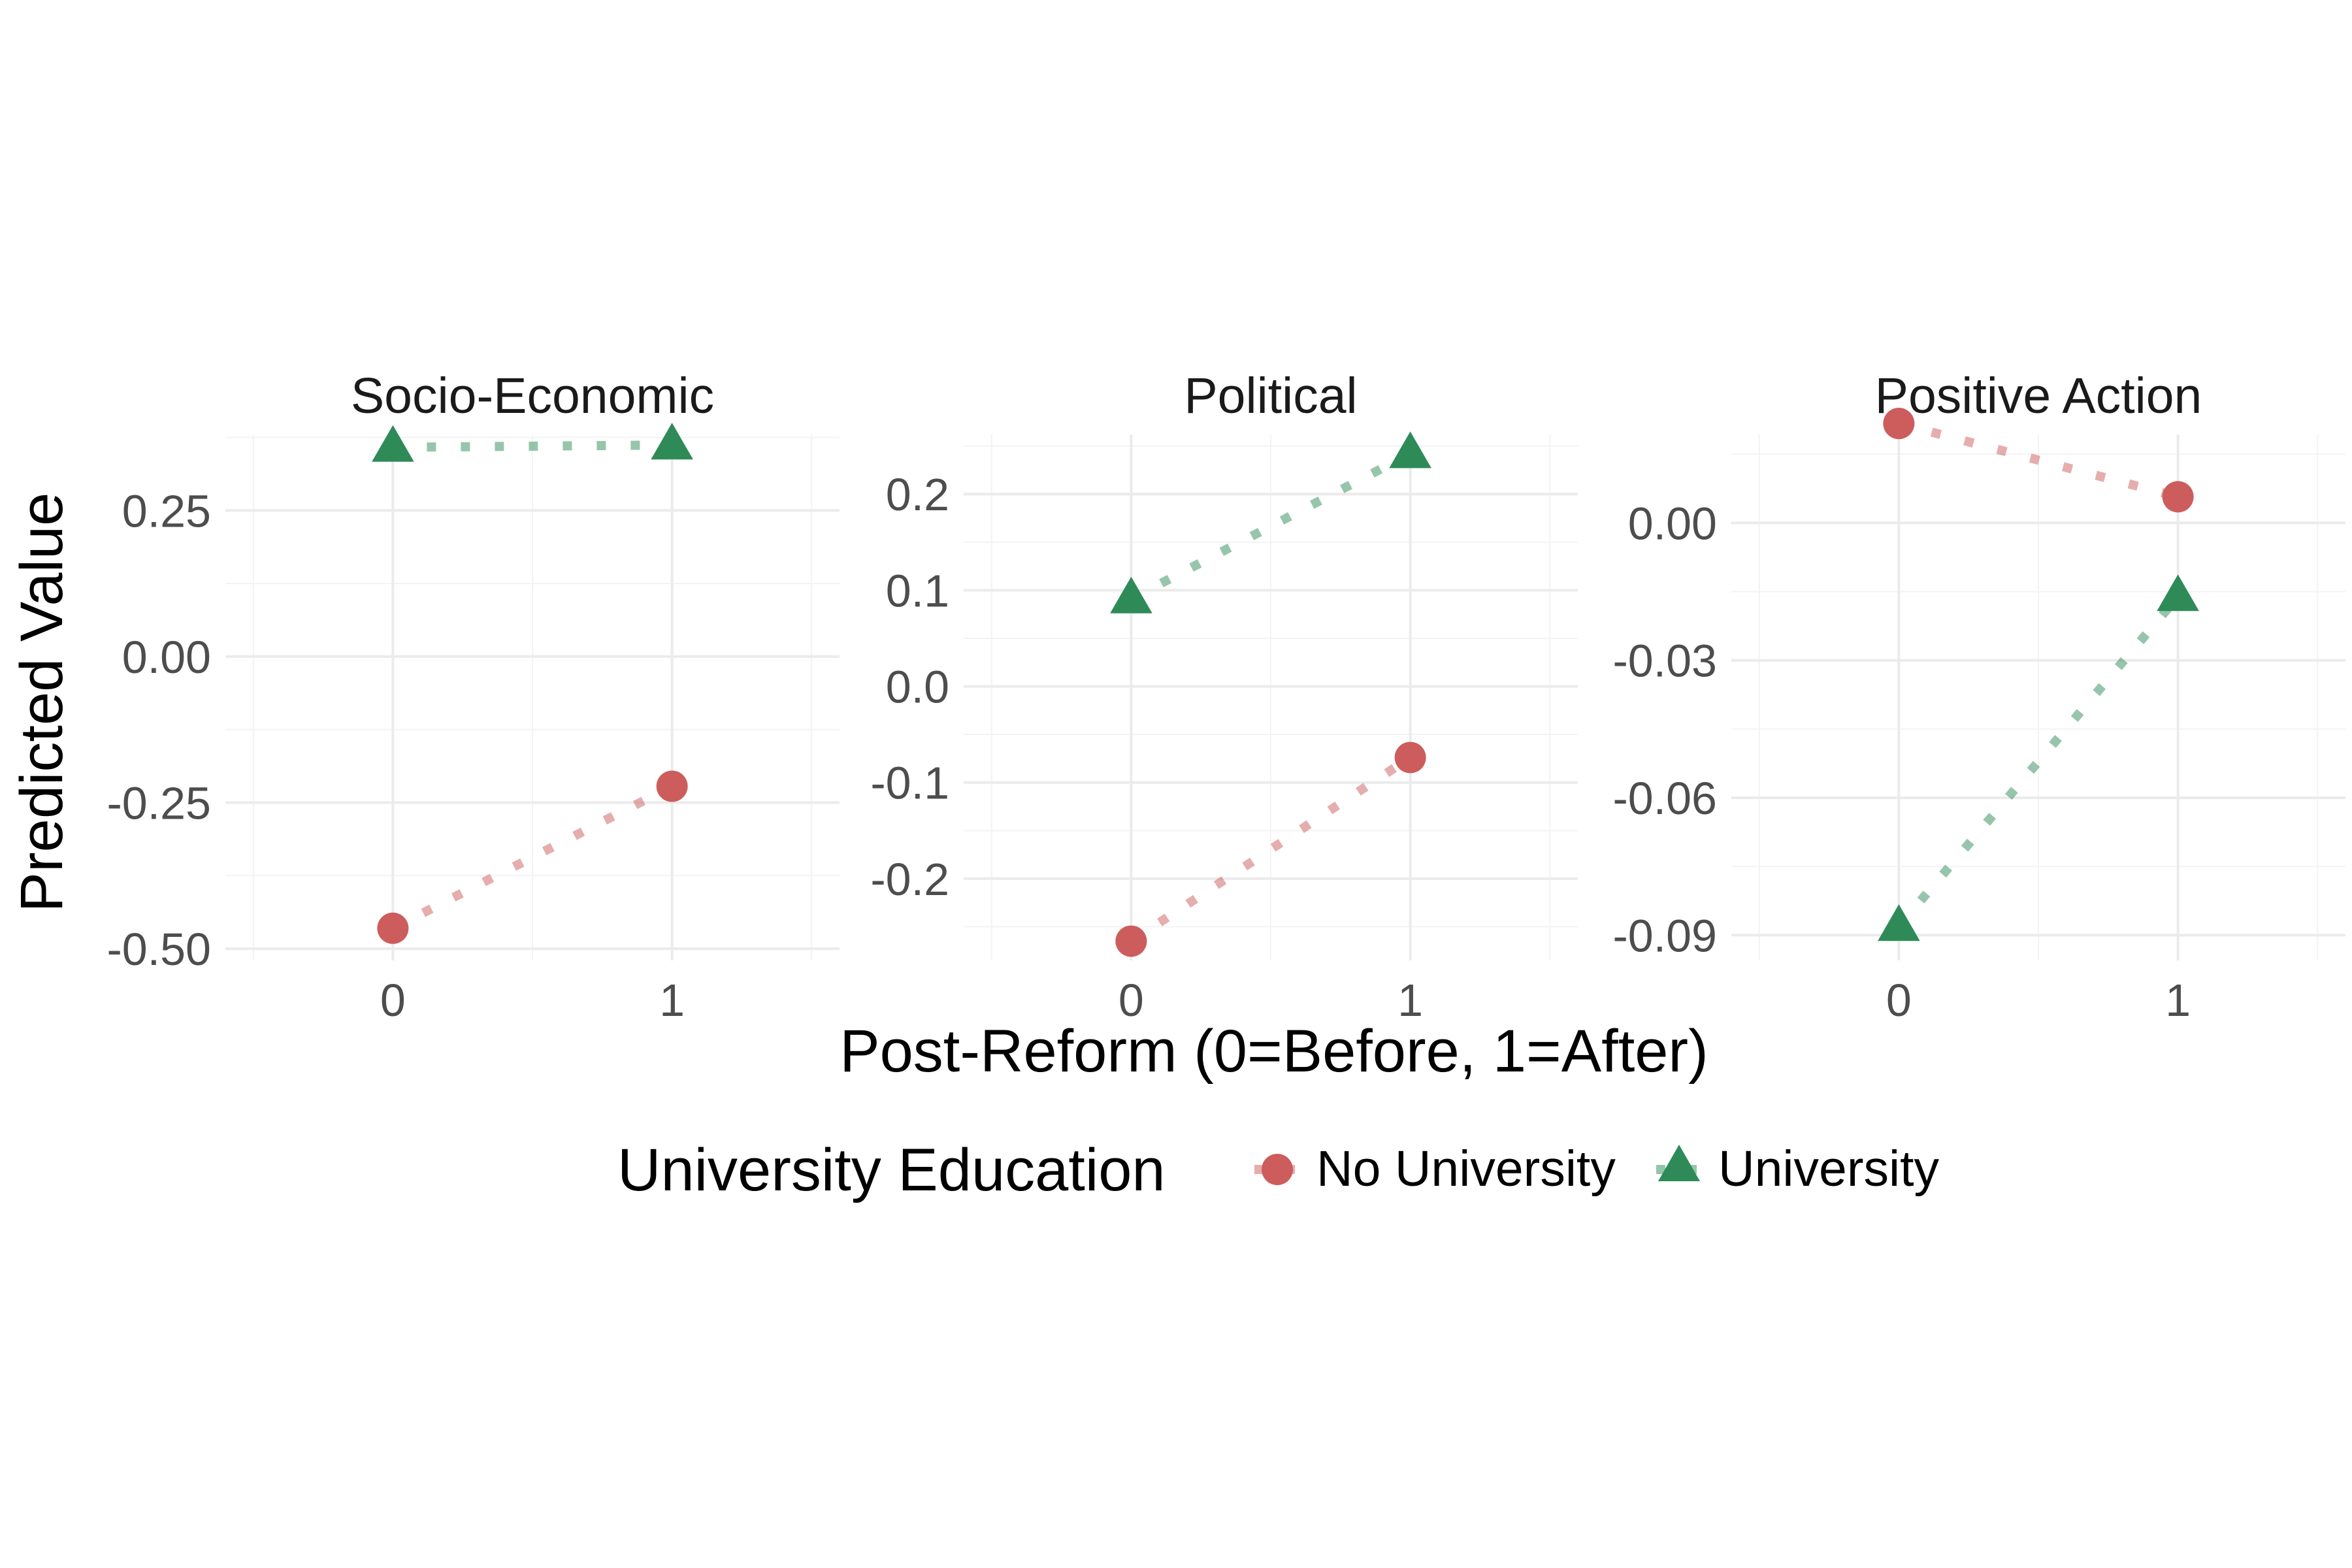 This screenshot has width=2352, height=1568. I want to click on y-tick-label: 0.1, so click(917, 590).